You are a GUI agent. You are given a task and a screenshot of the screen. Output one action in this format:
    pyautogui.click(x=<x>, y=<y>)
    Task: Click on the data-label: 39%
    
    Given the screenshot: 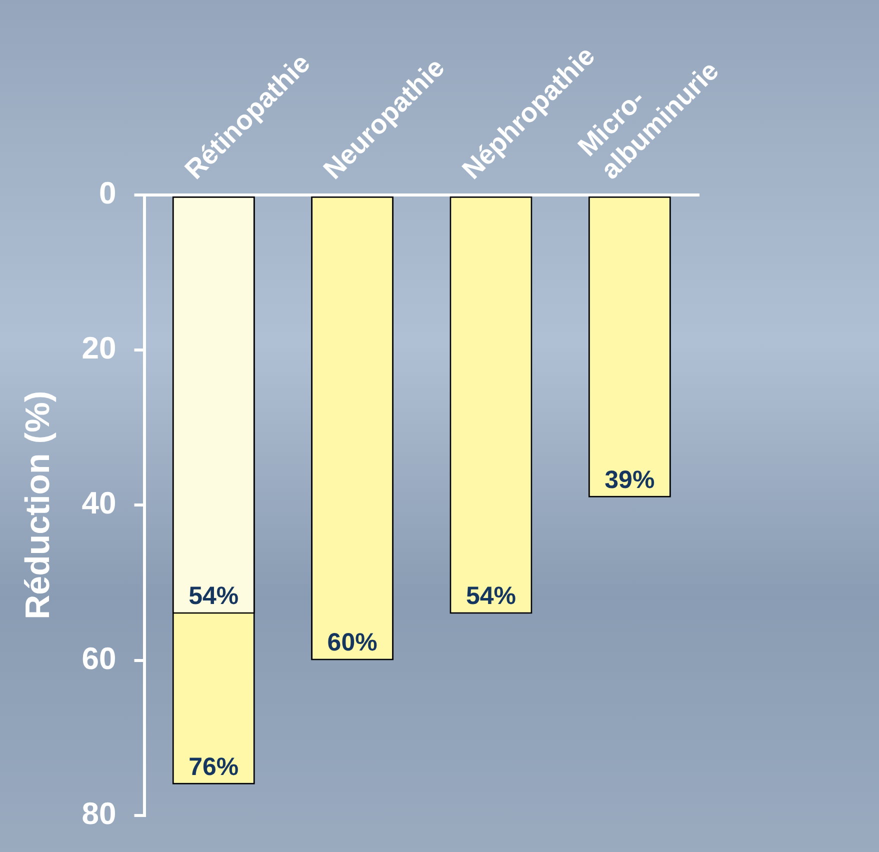 What is the action you would take?
    pyautogui.click(x=629, y=480)
    